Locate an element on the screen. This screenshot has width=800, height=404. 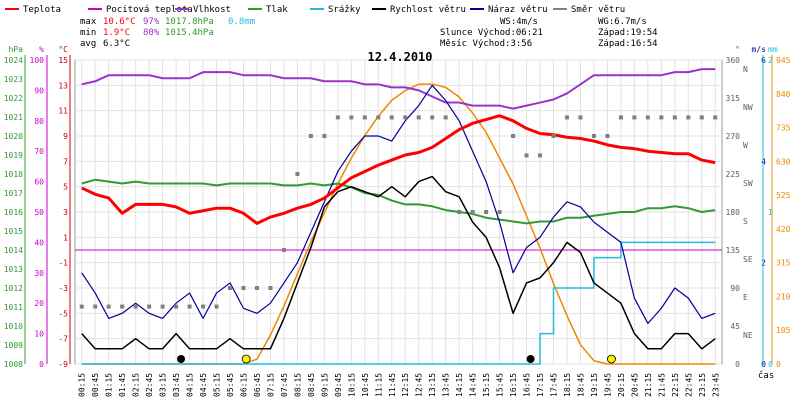
rad-tick-label: 105 is located at coordinates (783, 330).